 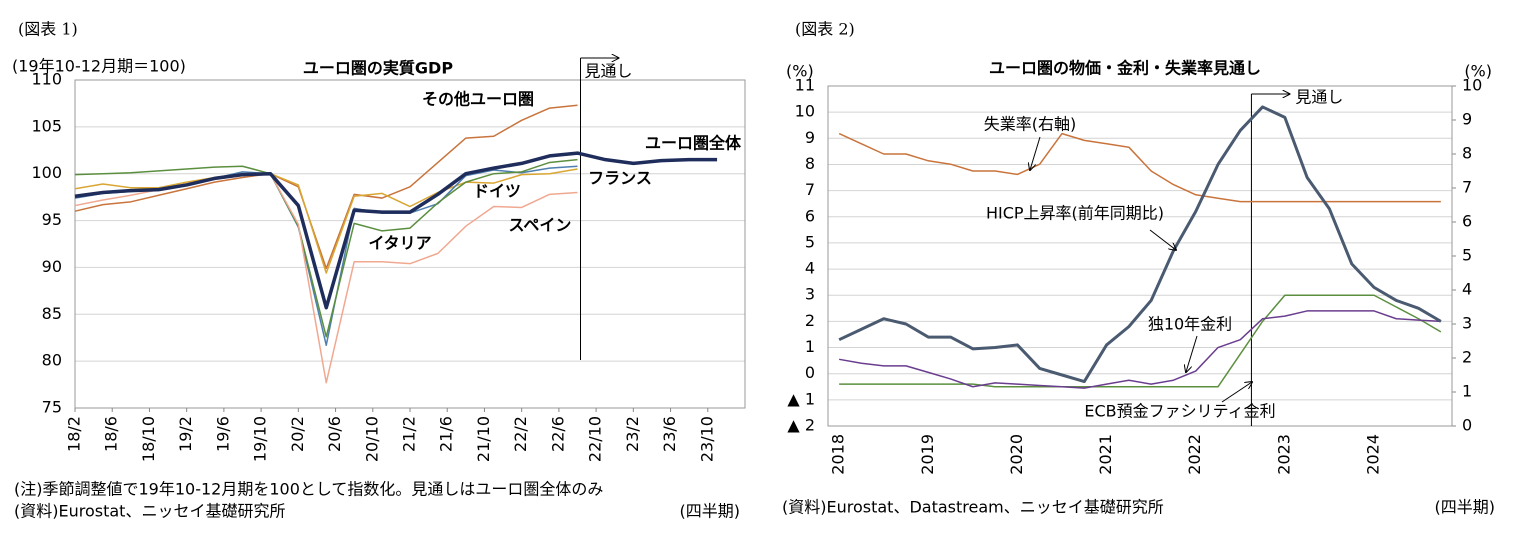 I want to click on series-label: その他ユーロ圏, so click(x=478, y=99).